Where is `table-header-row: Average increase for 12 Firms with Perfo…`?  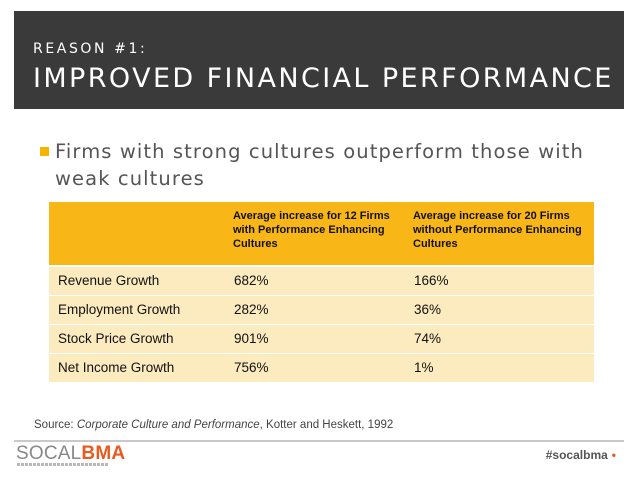
table-header-row: Average increase for 12 Firms with Perfo… is located at coordinates (321, 234).